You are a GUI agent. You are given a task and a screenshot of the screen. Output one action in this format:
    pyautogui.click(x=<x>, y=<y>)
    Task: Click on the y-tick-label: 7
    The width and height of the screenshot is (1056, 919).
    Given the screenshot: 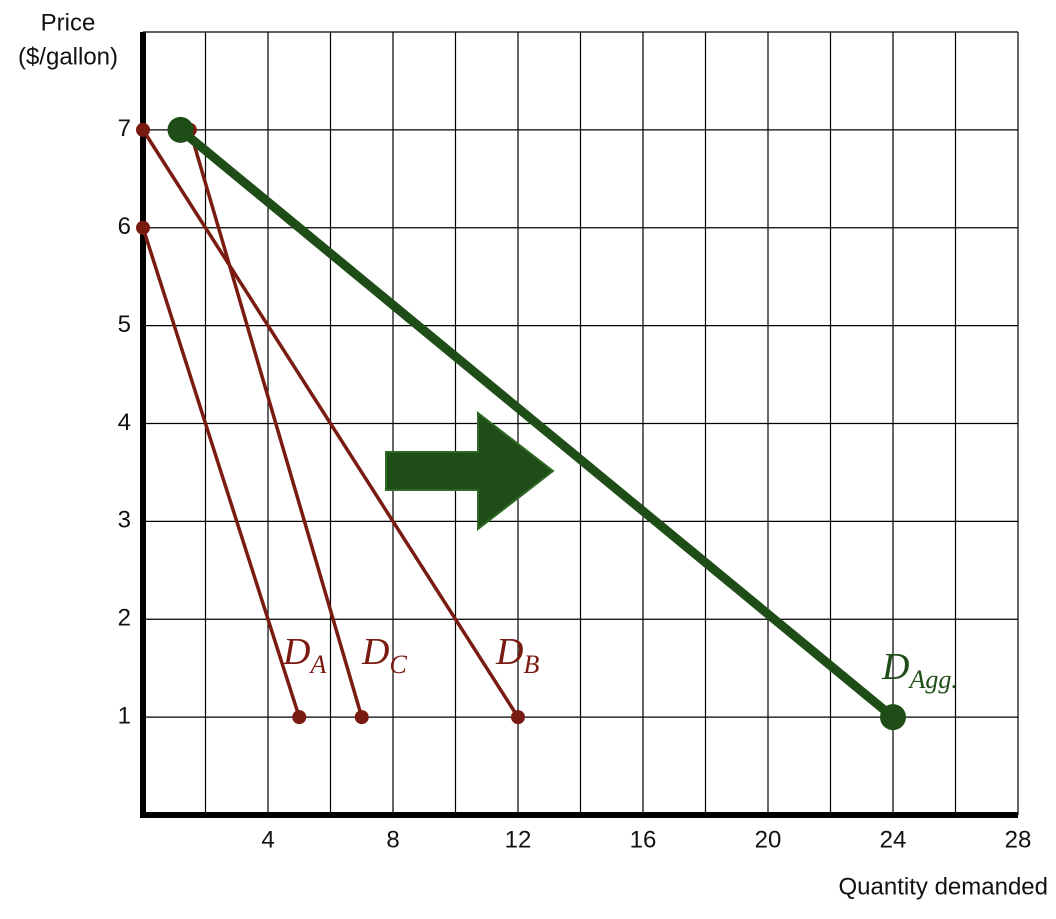 What is the action you would take?
    pyautogui.click(x=124, y=128)
    